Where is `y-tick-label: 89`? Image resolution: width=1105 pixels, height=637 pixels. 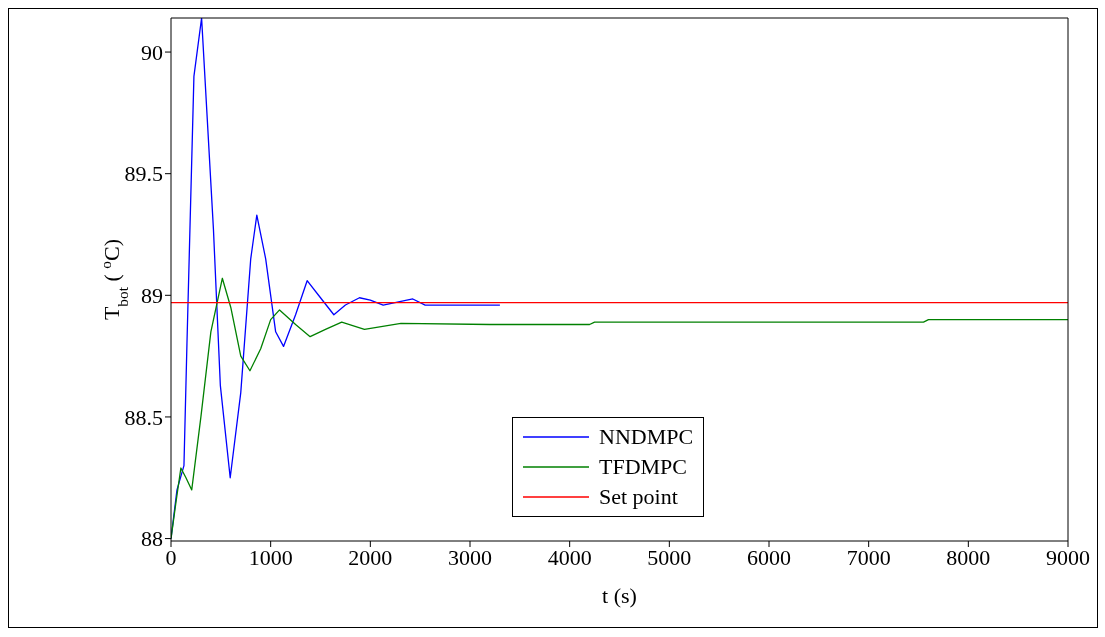
y-tick-label: 89 is located at coordinates (152, 296).